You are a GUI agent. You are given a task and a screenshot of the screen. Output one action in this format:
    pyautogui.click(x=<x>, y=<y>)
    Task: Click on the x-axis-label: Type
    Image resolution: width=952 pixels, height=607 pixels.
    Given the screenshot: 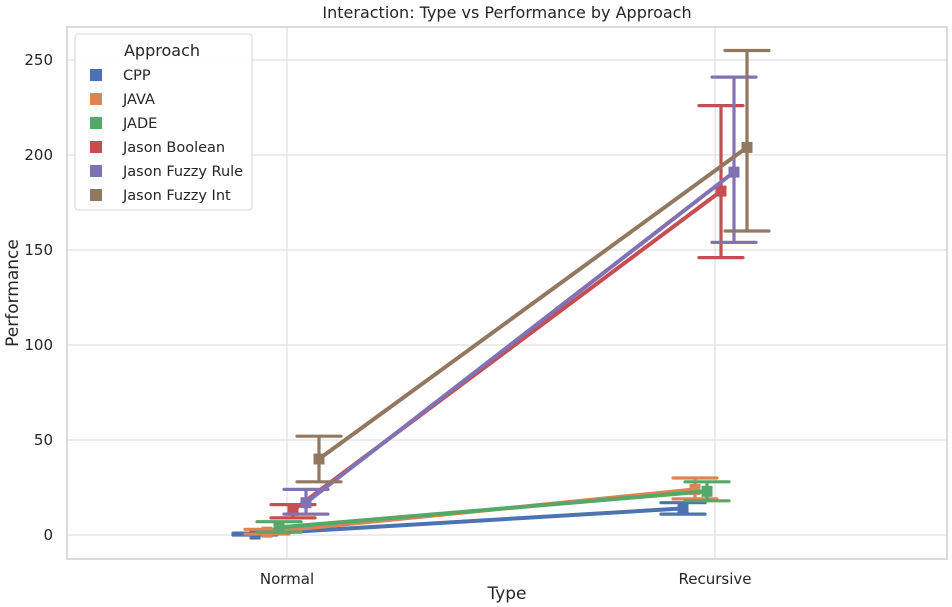 What is the action you would take?
    pyautogui.click(x=506, y=594)
    